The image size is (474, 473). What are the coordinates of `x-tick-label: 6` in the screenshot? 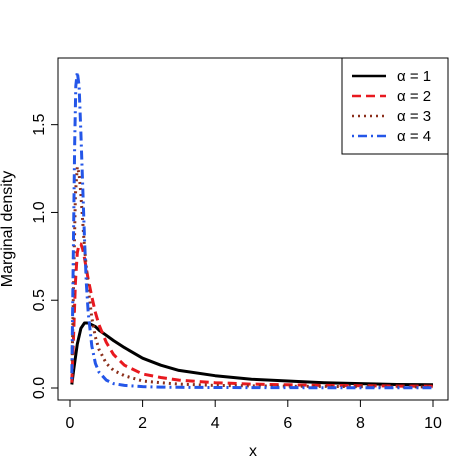 It's located at (287, 423).